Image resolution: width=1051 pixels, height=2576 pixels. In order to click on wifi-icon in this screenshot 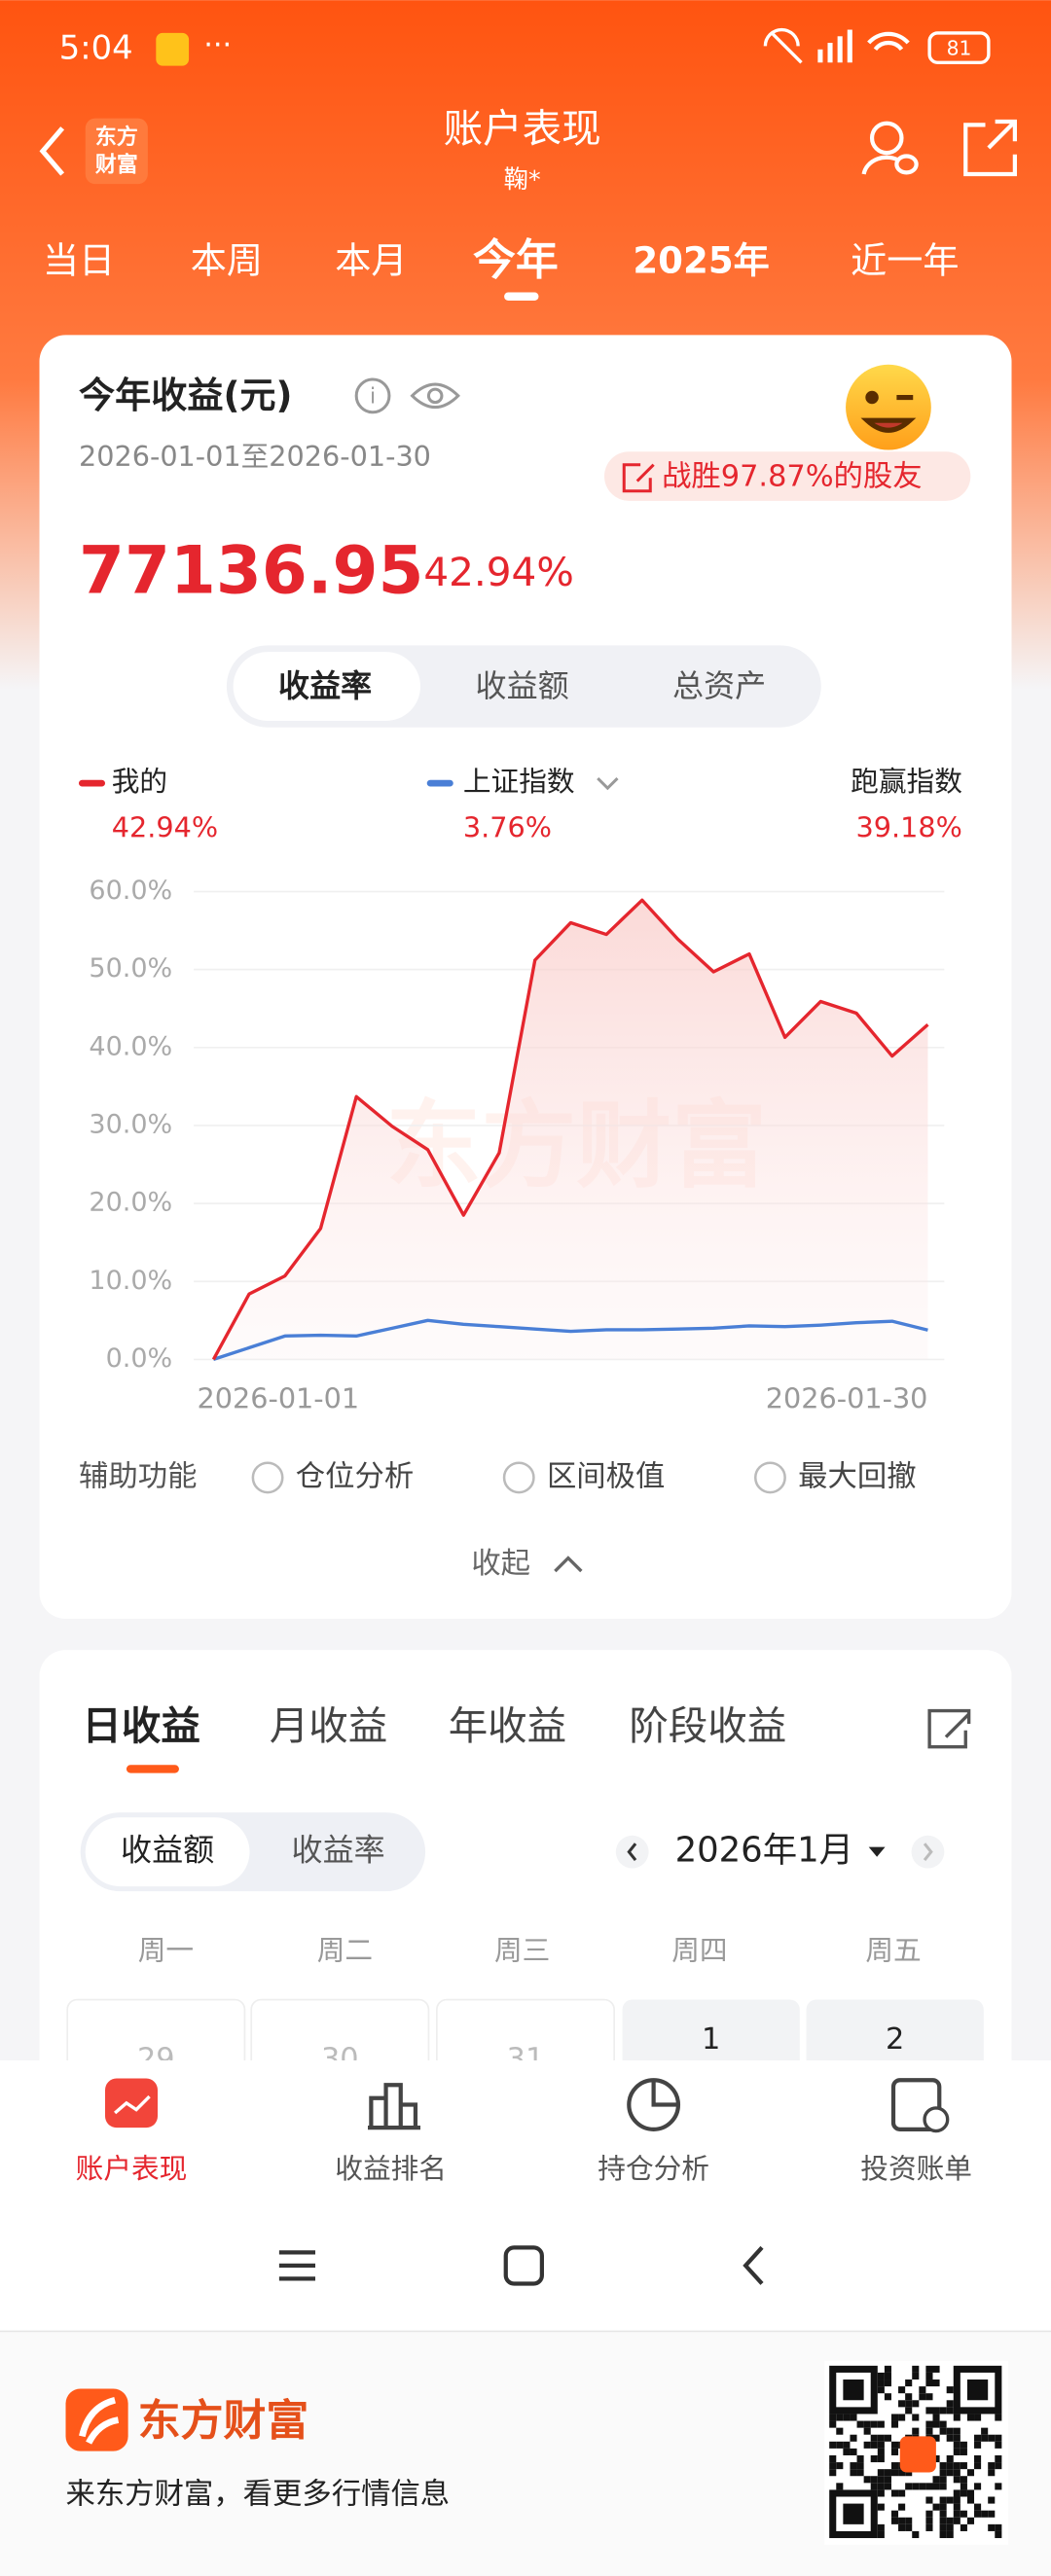, I will do `click(888, 41)`.